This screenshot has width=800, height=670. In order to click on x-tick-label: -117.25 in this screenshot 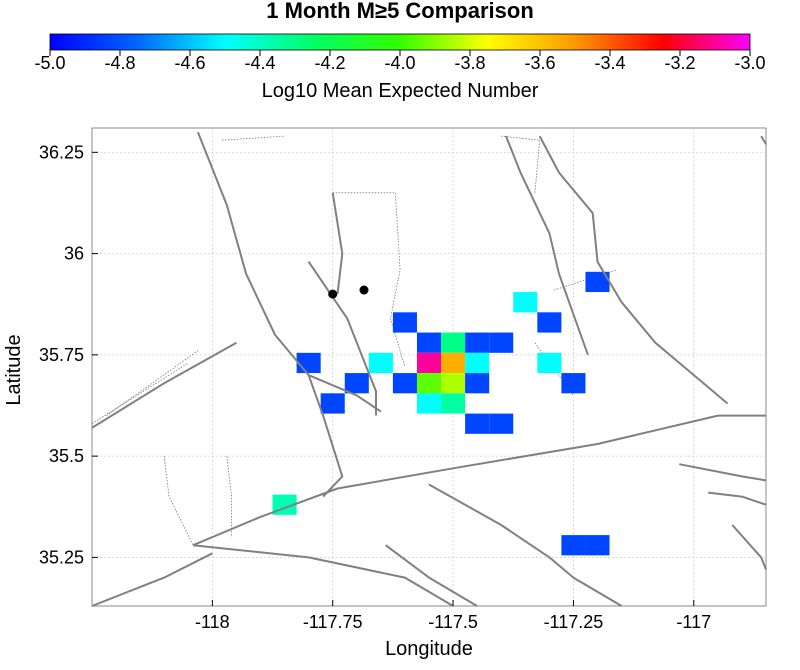, I will do `click(574, 622)`.